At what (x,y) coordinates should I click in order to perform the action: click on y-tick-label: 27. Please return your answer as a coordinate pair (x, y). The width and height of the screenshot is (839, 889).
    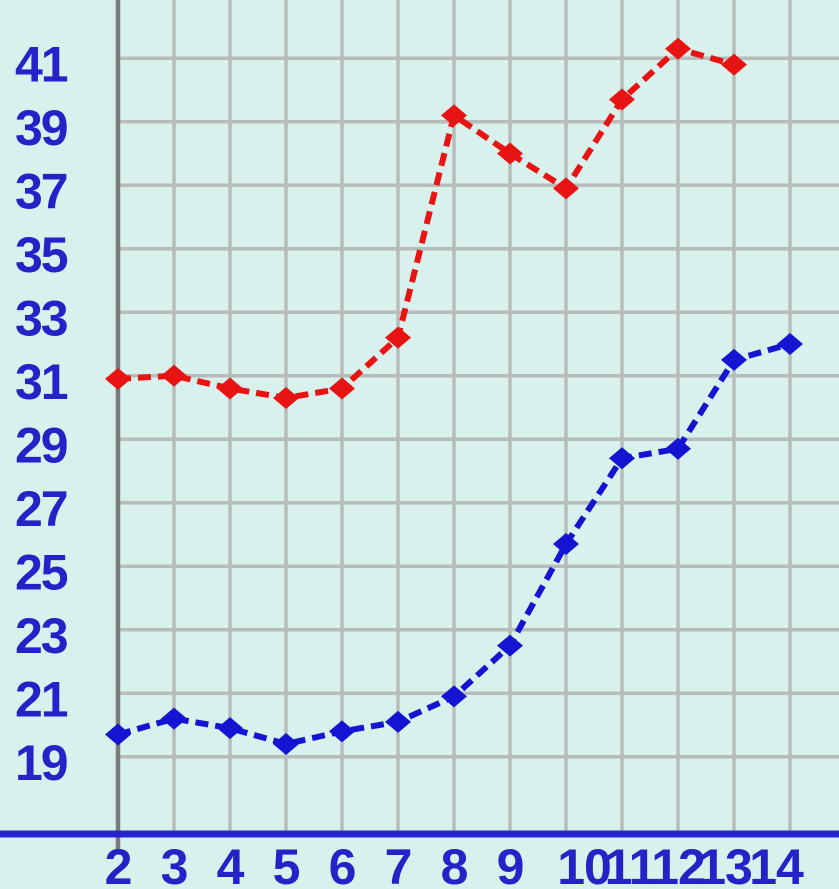
    Looking at the image, I should click on (41, 509).